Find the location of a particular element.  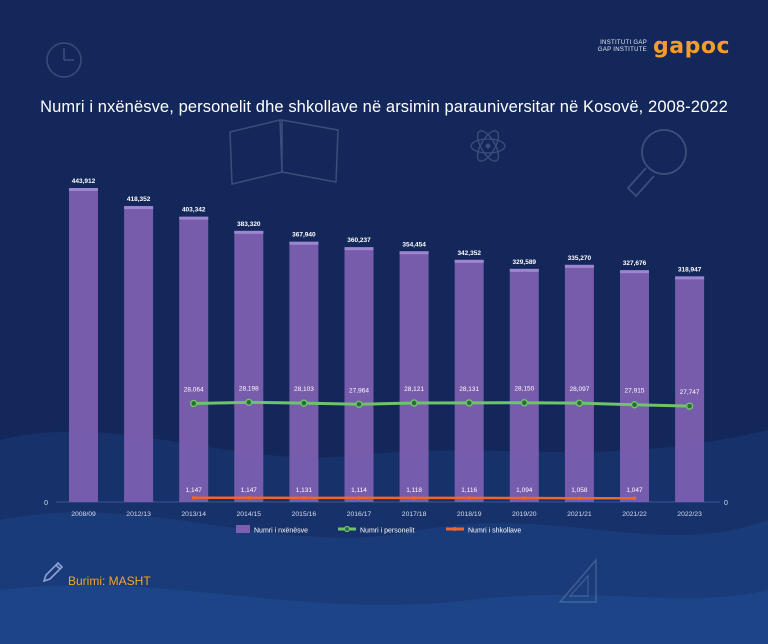

bar-value-label-2: 403,342 is located at coordinates (194, 210).